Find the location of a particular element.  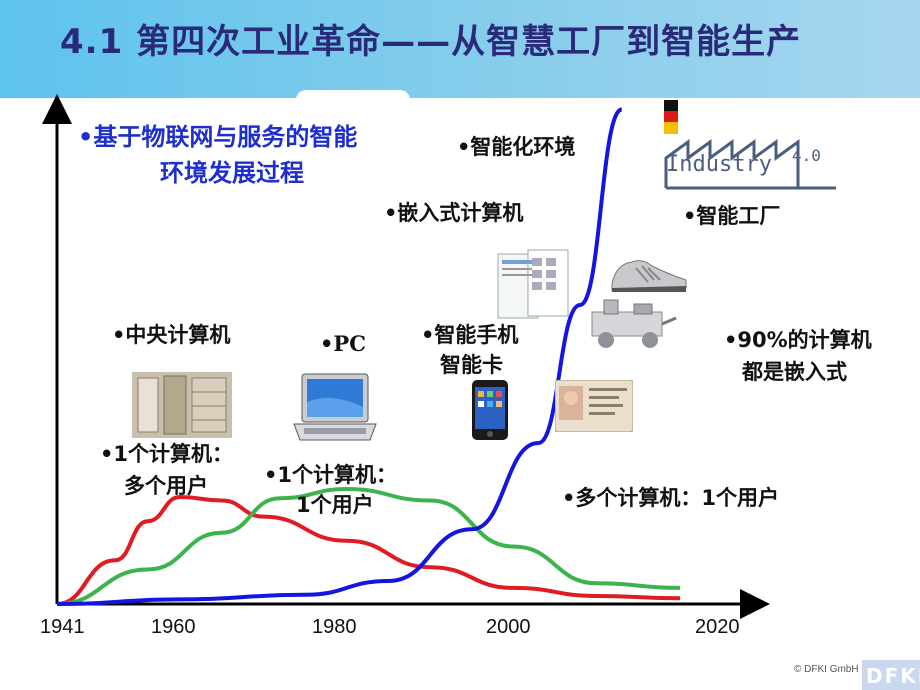

label-one-one-1: •1个计算机： is located at coordinates (331, 475).